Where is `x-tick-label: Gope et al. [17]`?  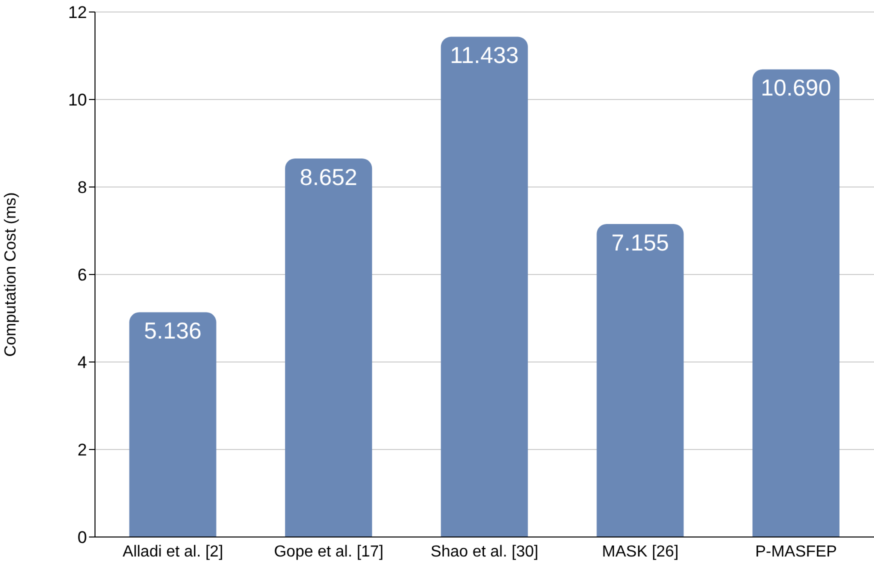
x-tick-label: Gope et al. [17] is located at coordinates (329, 551).